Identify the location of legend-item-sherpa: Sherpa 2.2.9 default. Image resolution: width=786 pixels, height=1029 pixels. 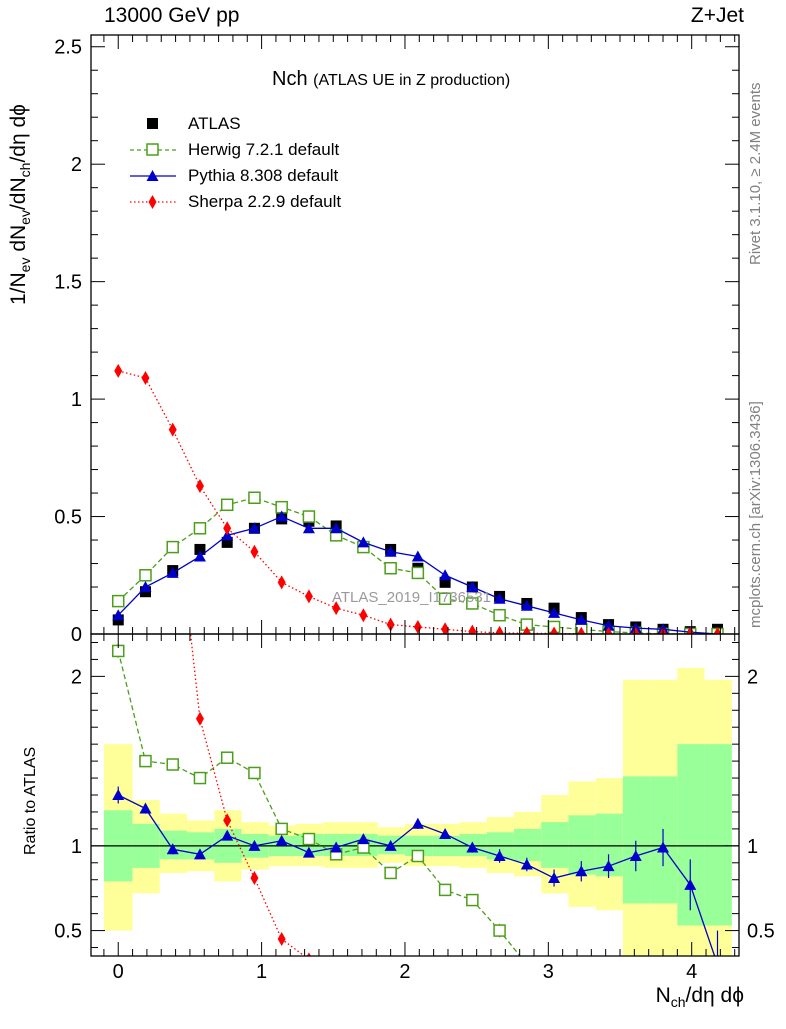
(258, 203).